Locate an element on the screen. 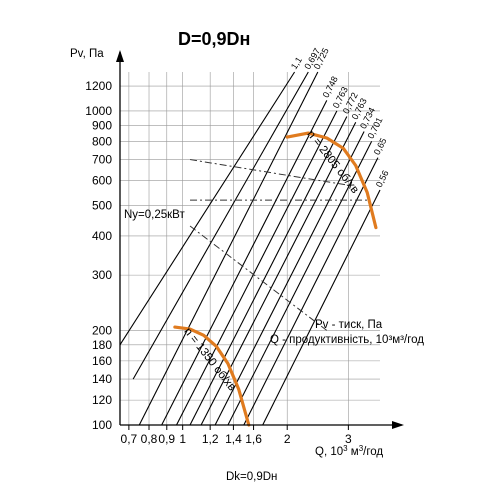 Image resolution: width=500 pixels, height=493 pixels. x-tick-label: 1 is located at coordinates (182, 439).